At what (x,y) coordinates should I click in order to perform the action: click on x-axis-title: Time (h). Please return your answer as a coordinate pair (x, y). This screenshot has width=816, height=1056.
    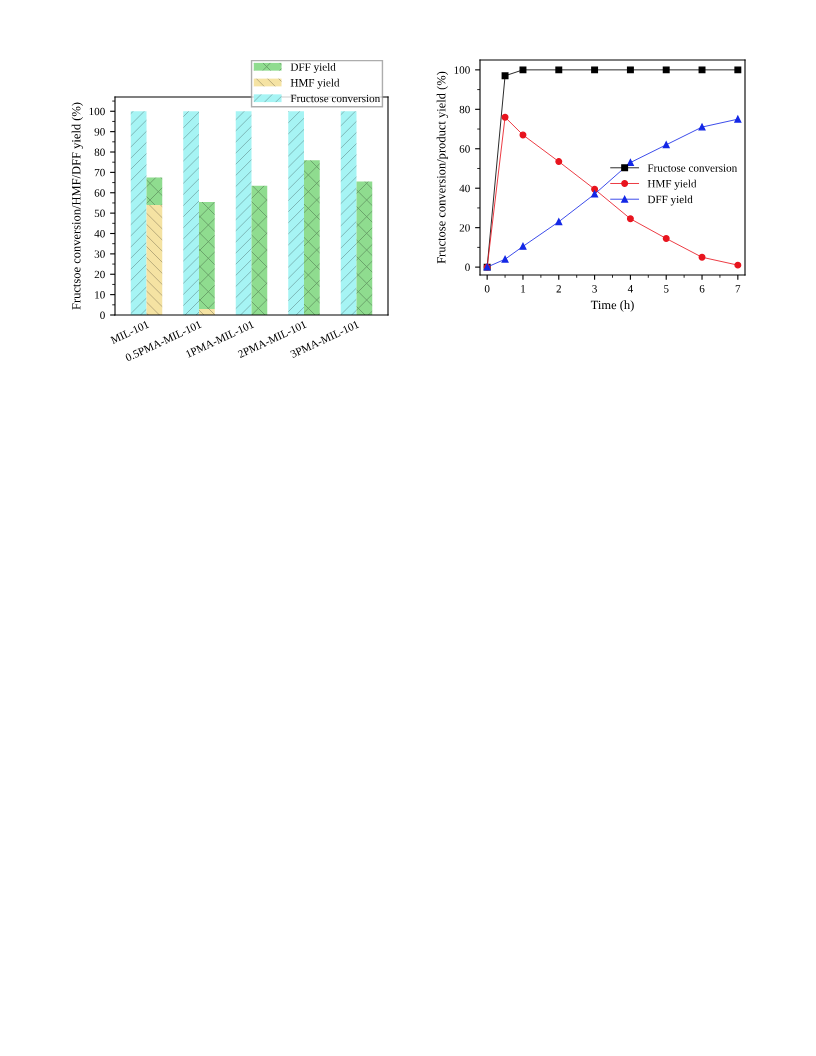
    Looking at the image, I should click on (612, 306).